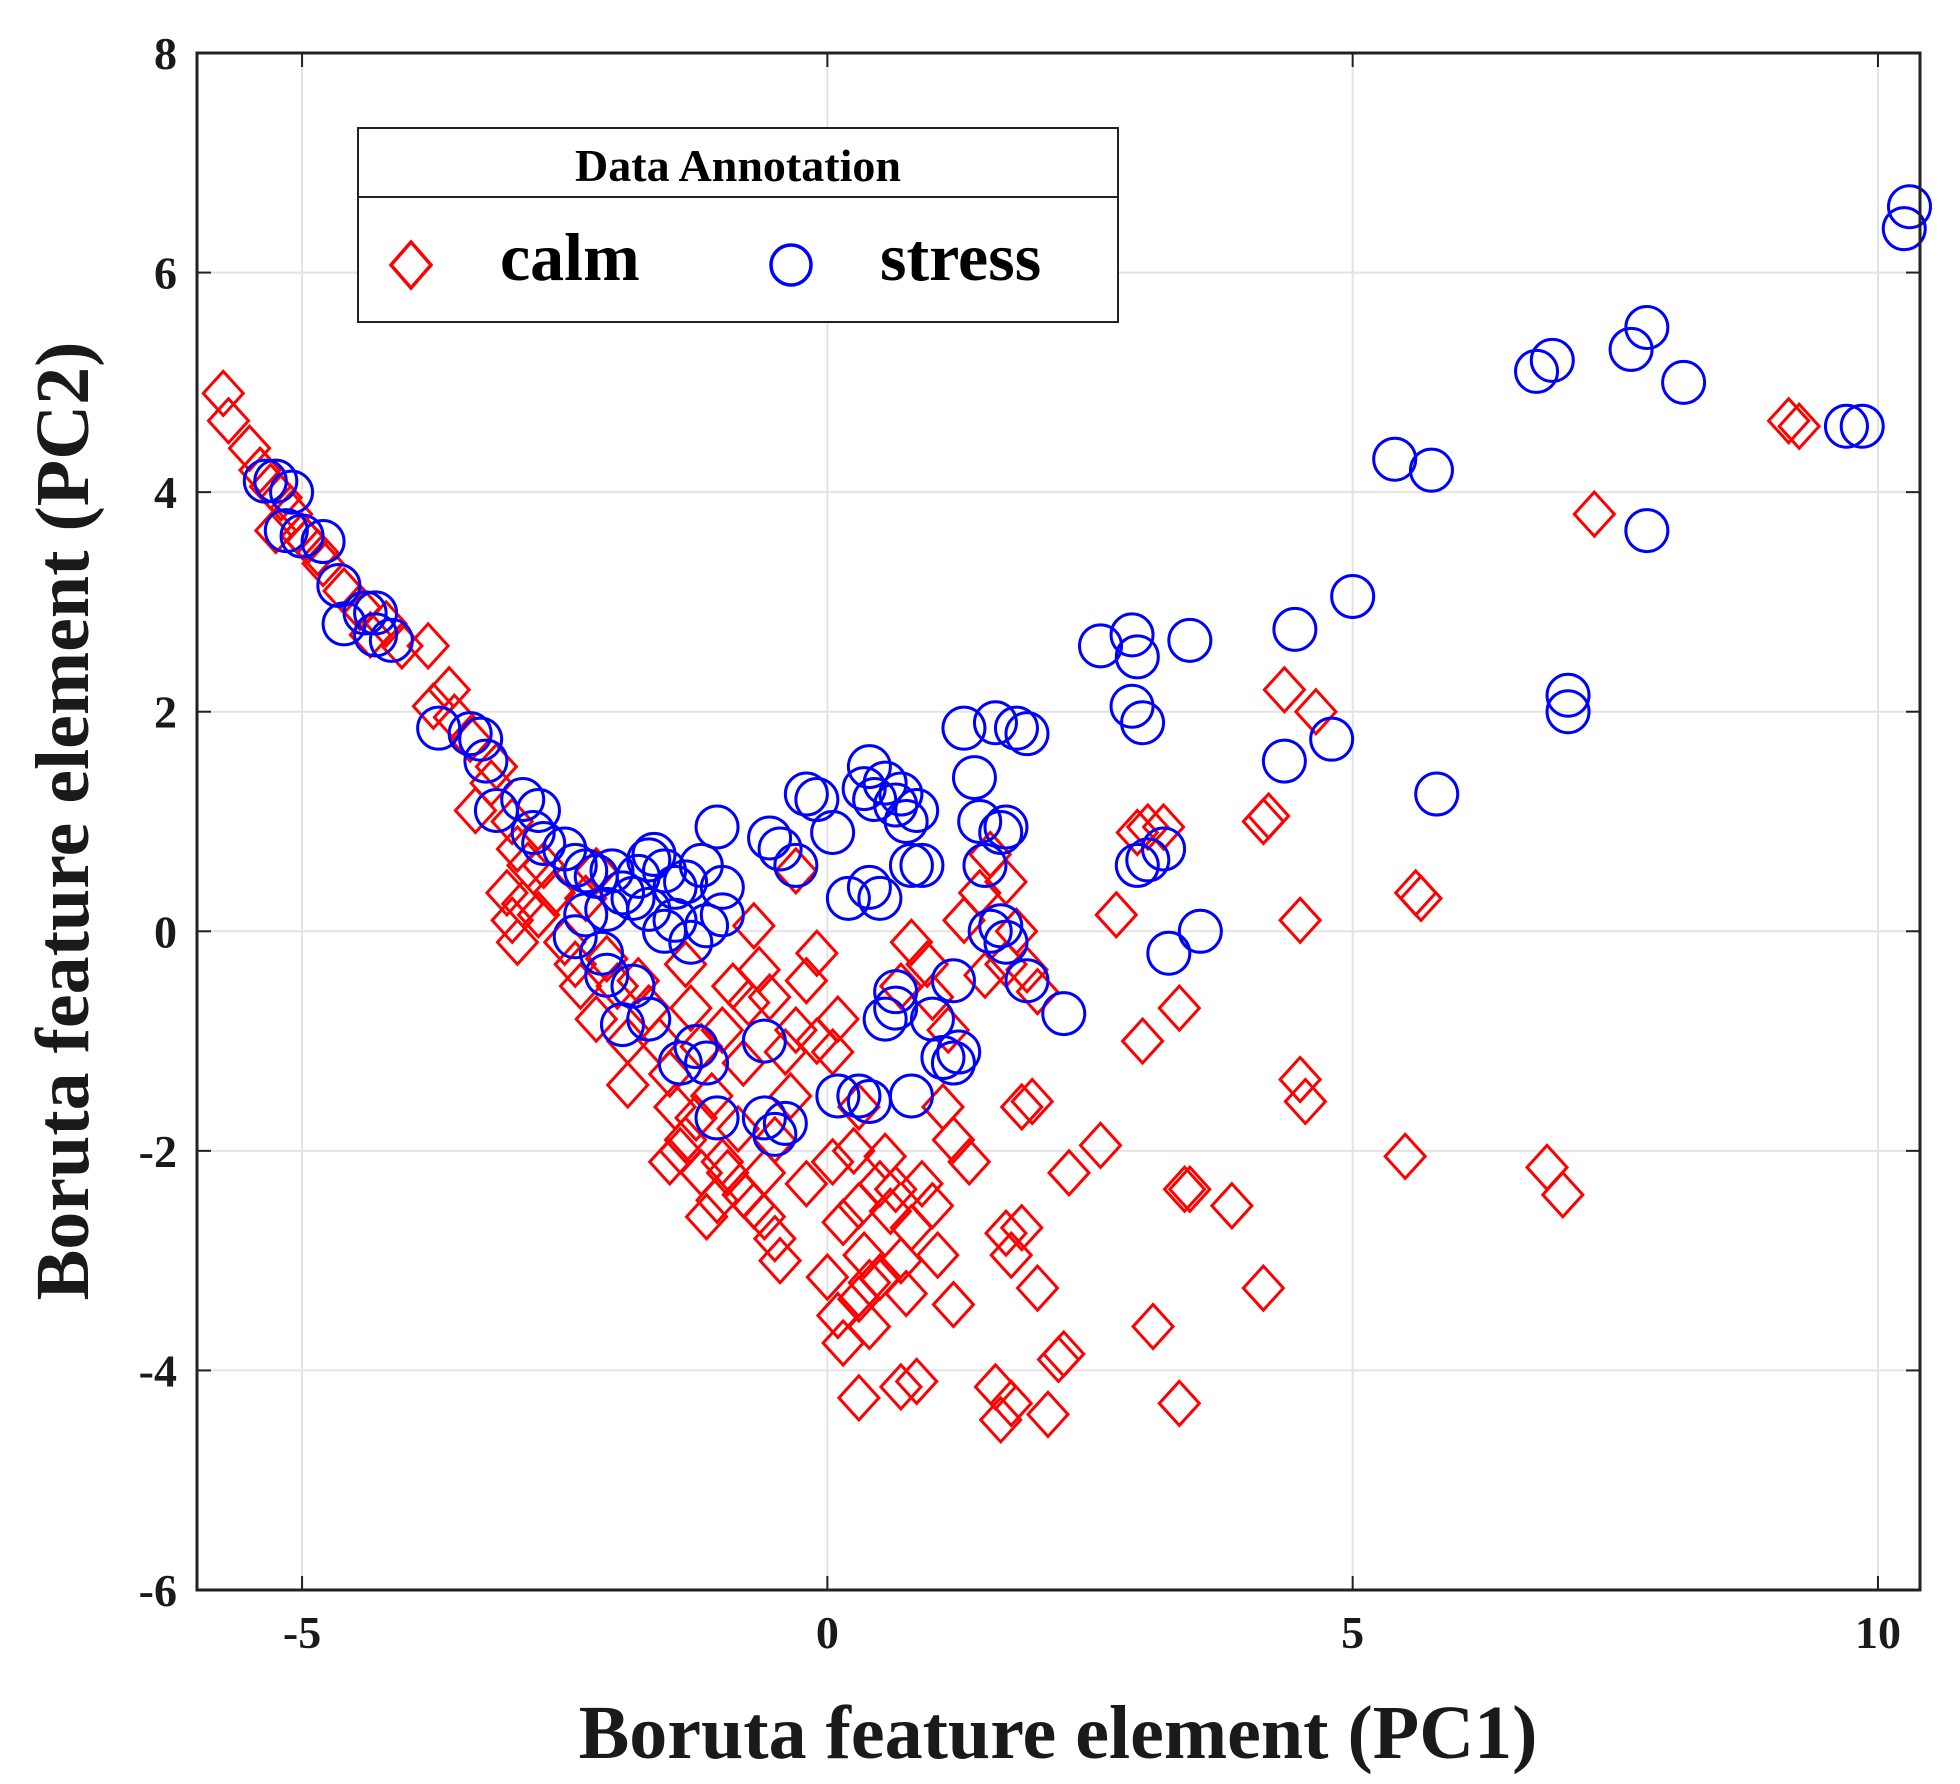  Describe the element at coordinates (827, 1632) in the screenshot. I see `x-tick-label: 0` at that location.